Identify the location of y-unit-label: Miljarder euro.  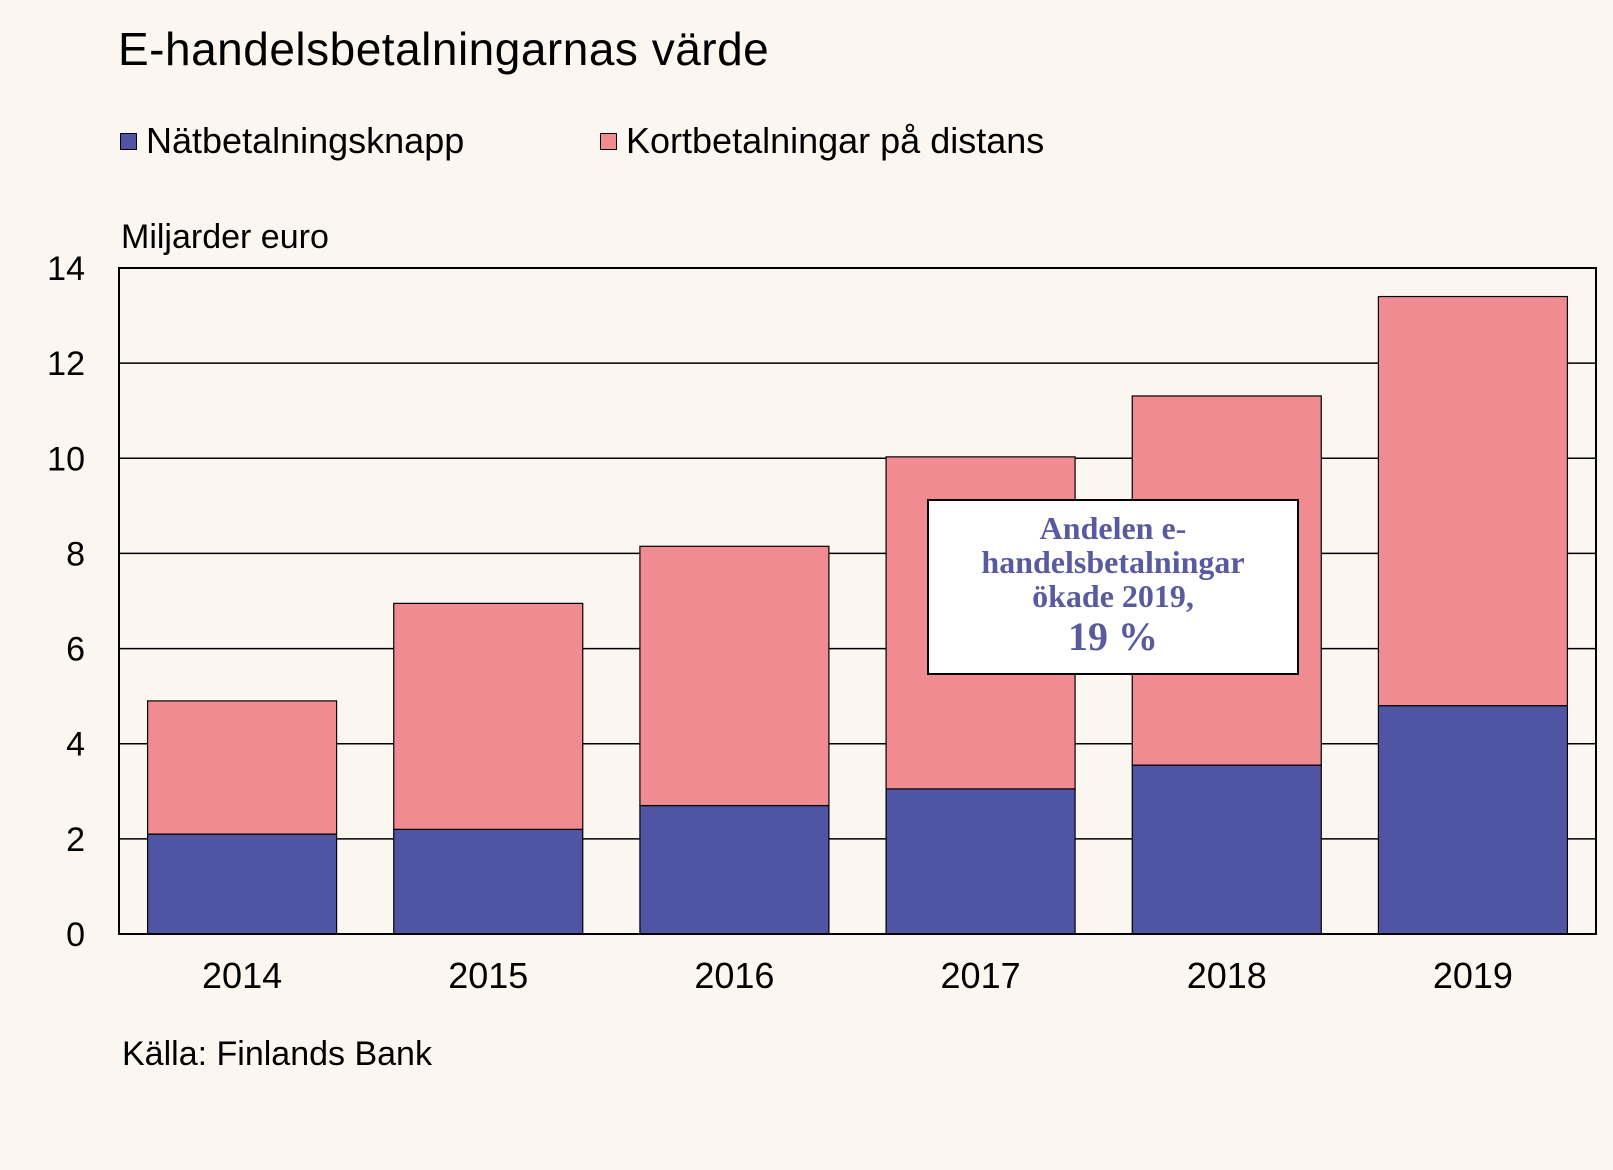
(225, 237).